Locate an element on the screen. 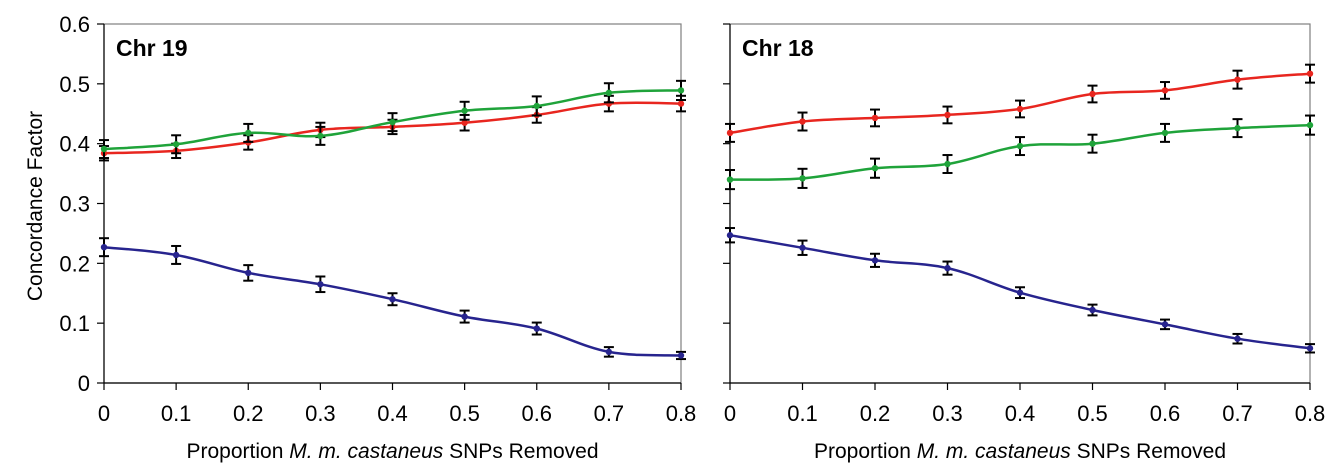  y-tick-label: 0.5 is located at coordinates (74, 84).